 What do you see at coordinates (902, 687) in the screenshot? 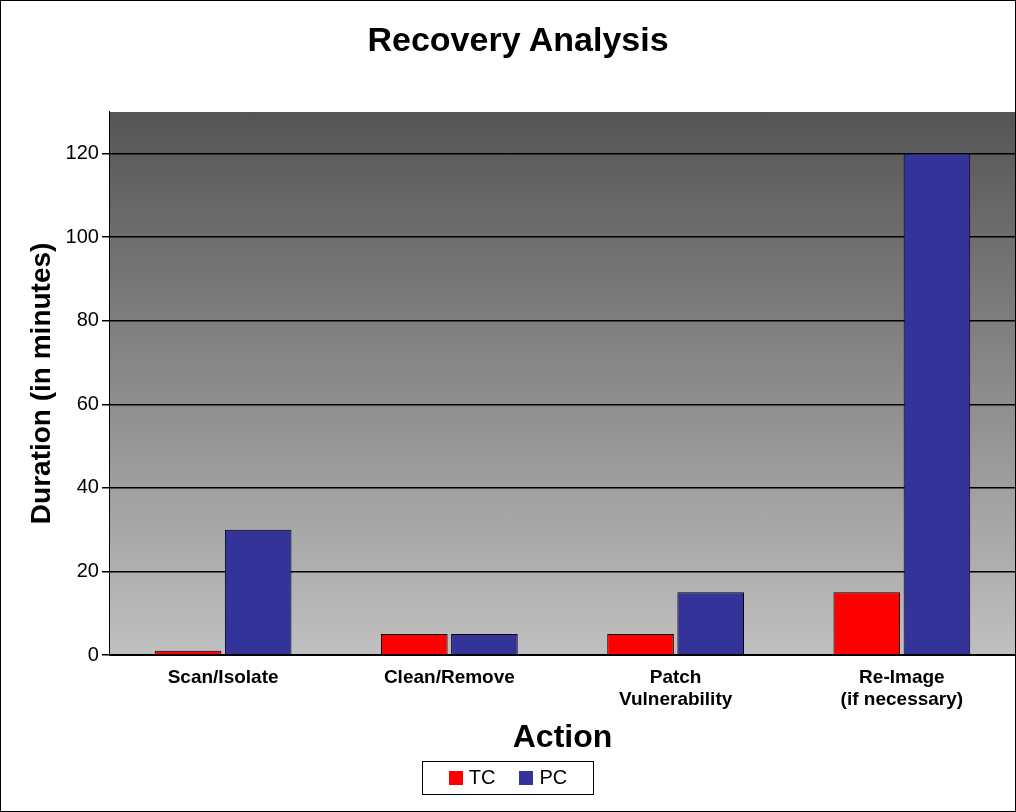
I see `x-tick-label: Re-Image (if necessary)` at bounding box center [902, 687].